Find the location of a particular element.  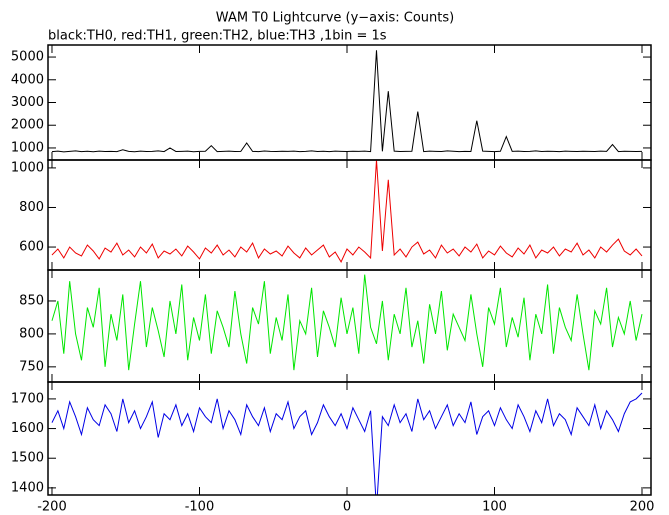

x-tick-label: -100 is located at coordinates (200, 507).